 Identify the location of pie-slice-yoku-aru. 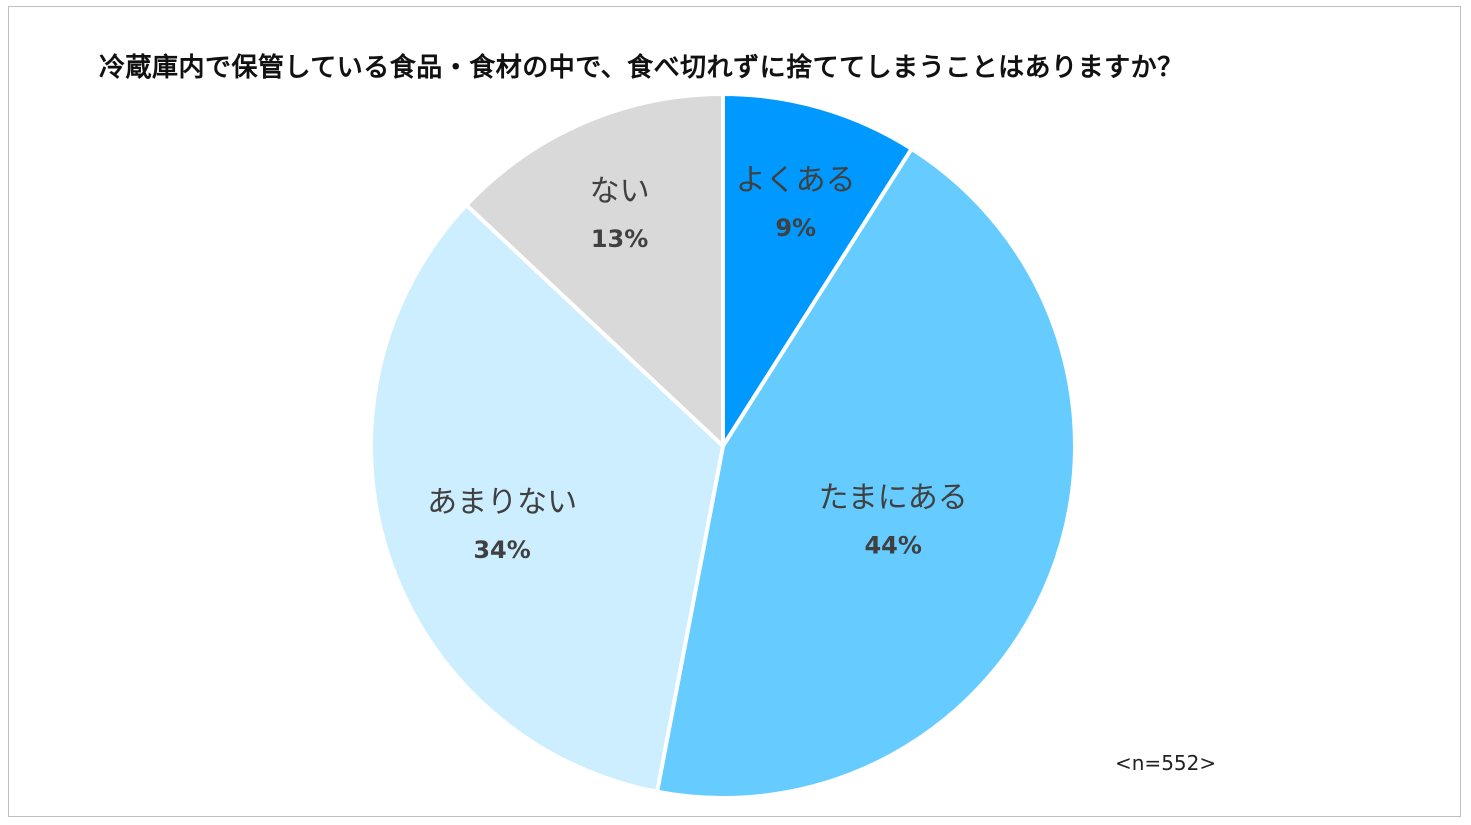
(817, 270).